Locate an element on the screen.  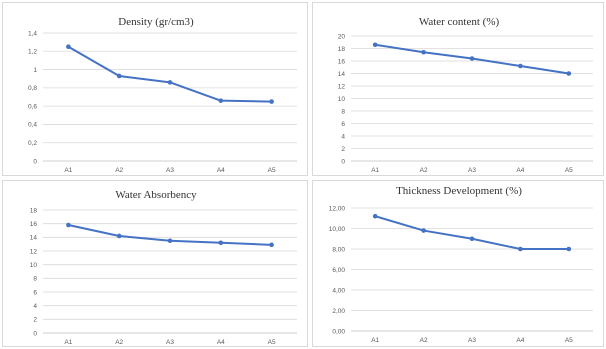
thickness-development-y-tick-label: 6,00 is located at coordinates (338, 270).